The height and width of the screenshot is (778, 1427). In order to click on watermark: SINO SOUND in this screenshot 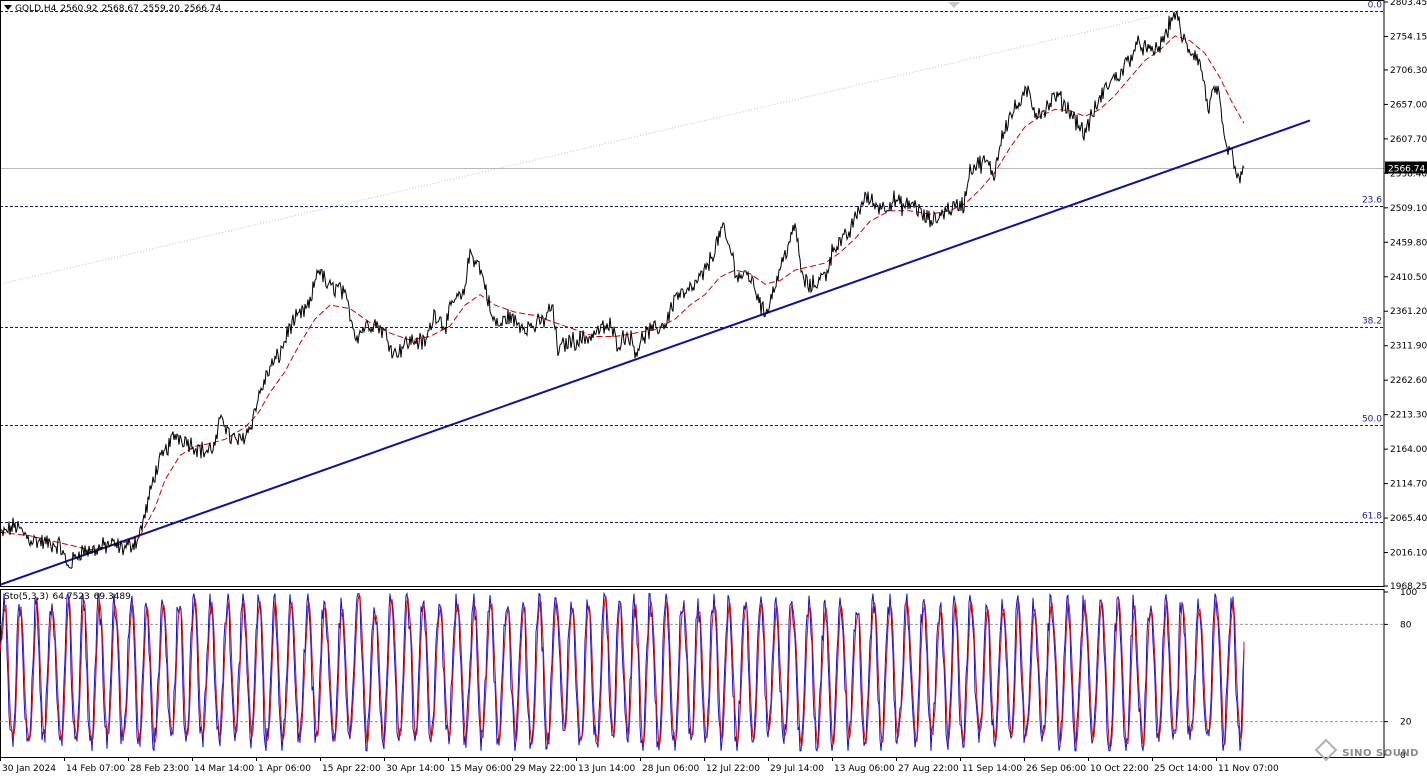, I will do `click(1366, 750)`.